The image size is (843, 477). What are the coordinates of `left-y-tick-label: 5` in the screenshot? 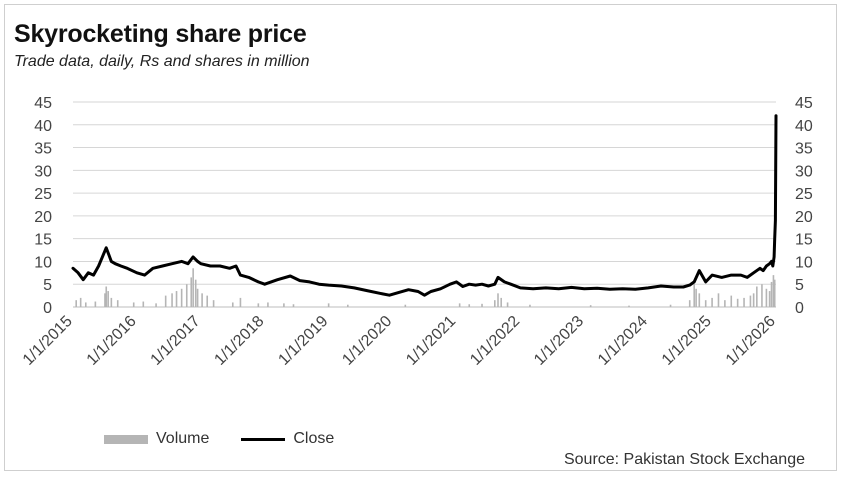 It's located at (47, 285).